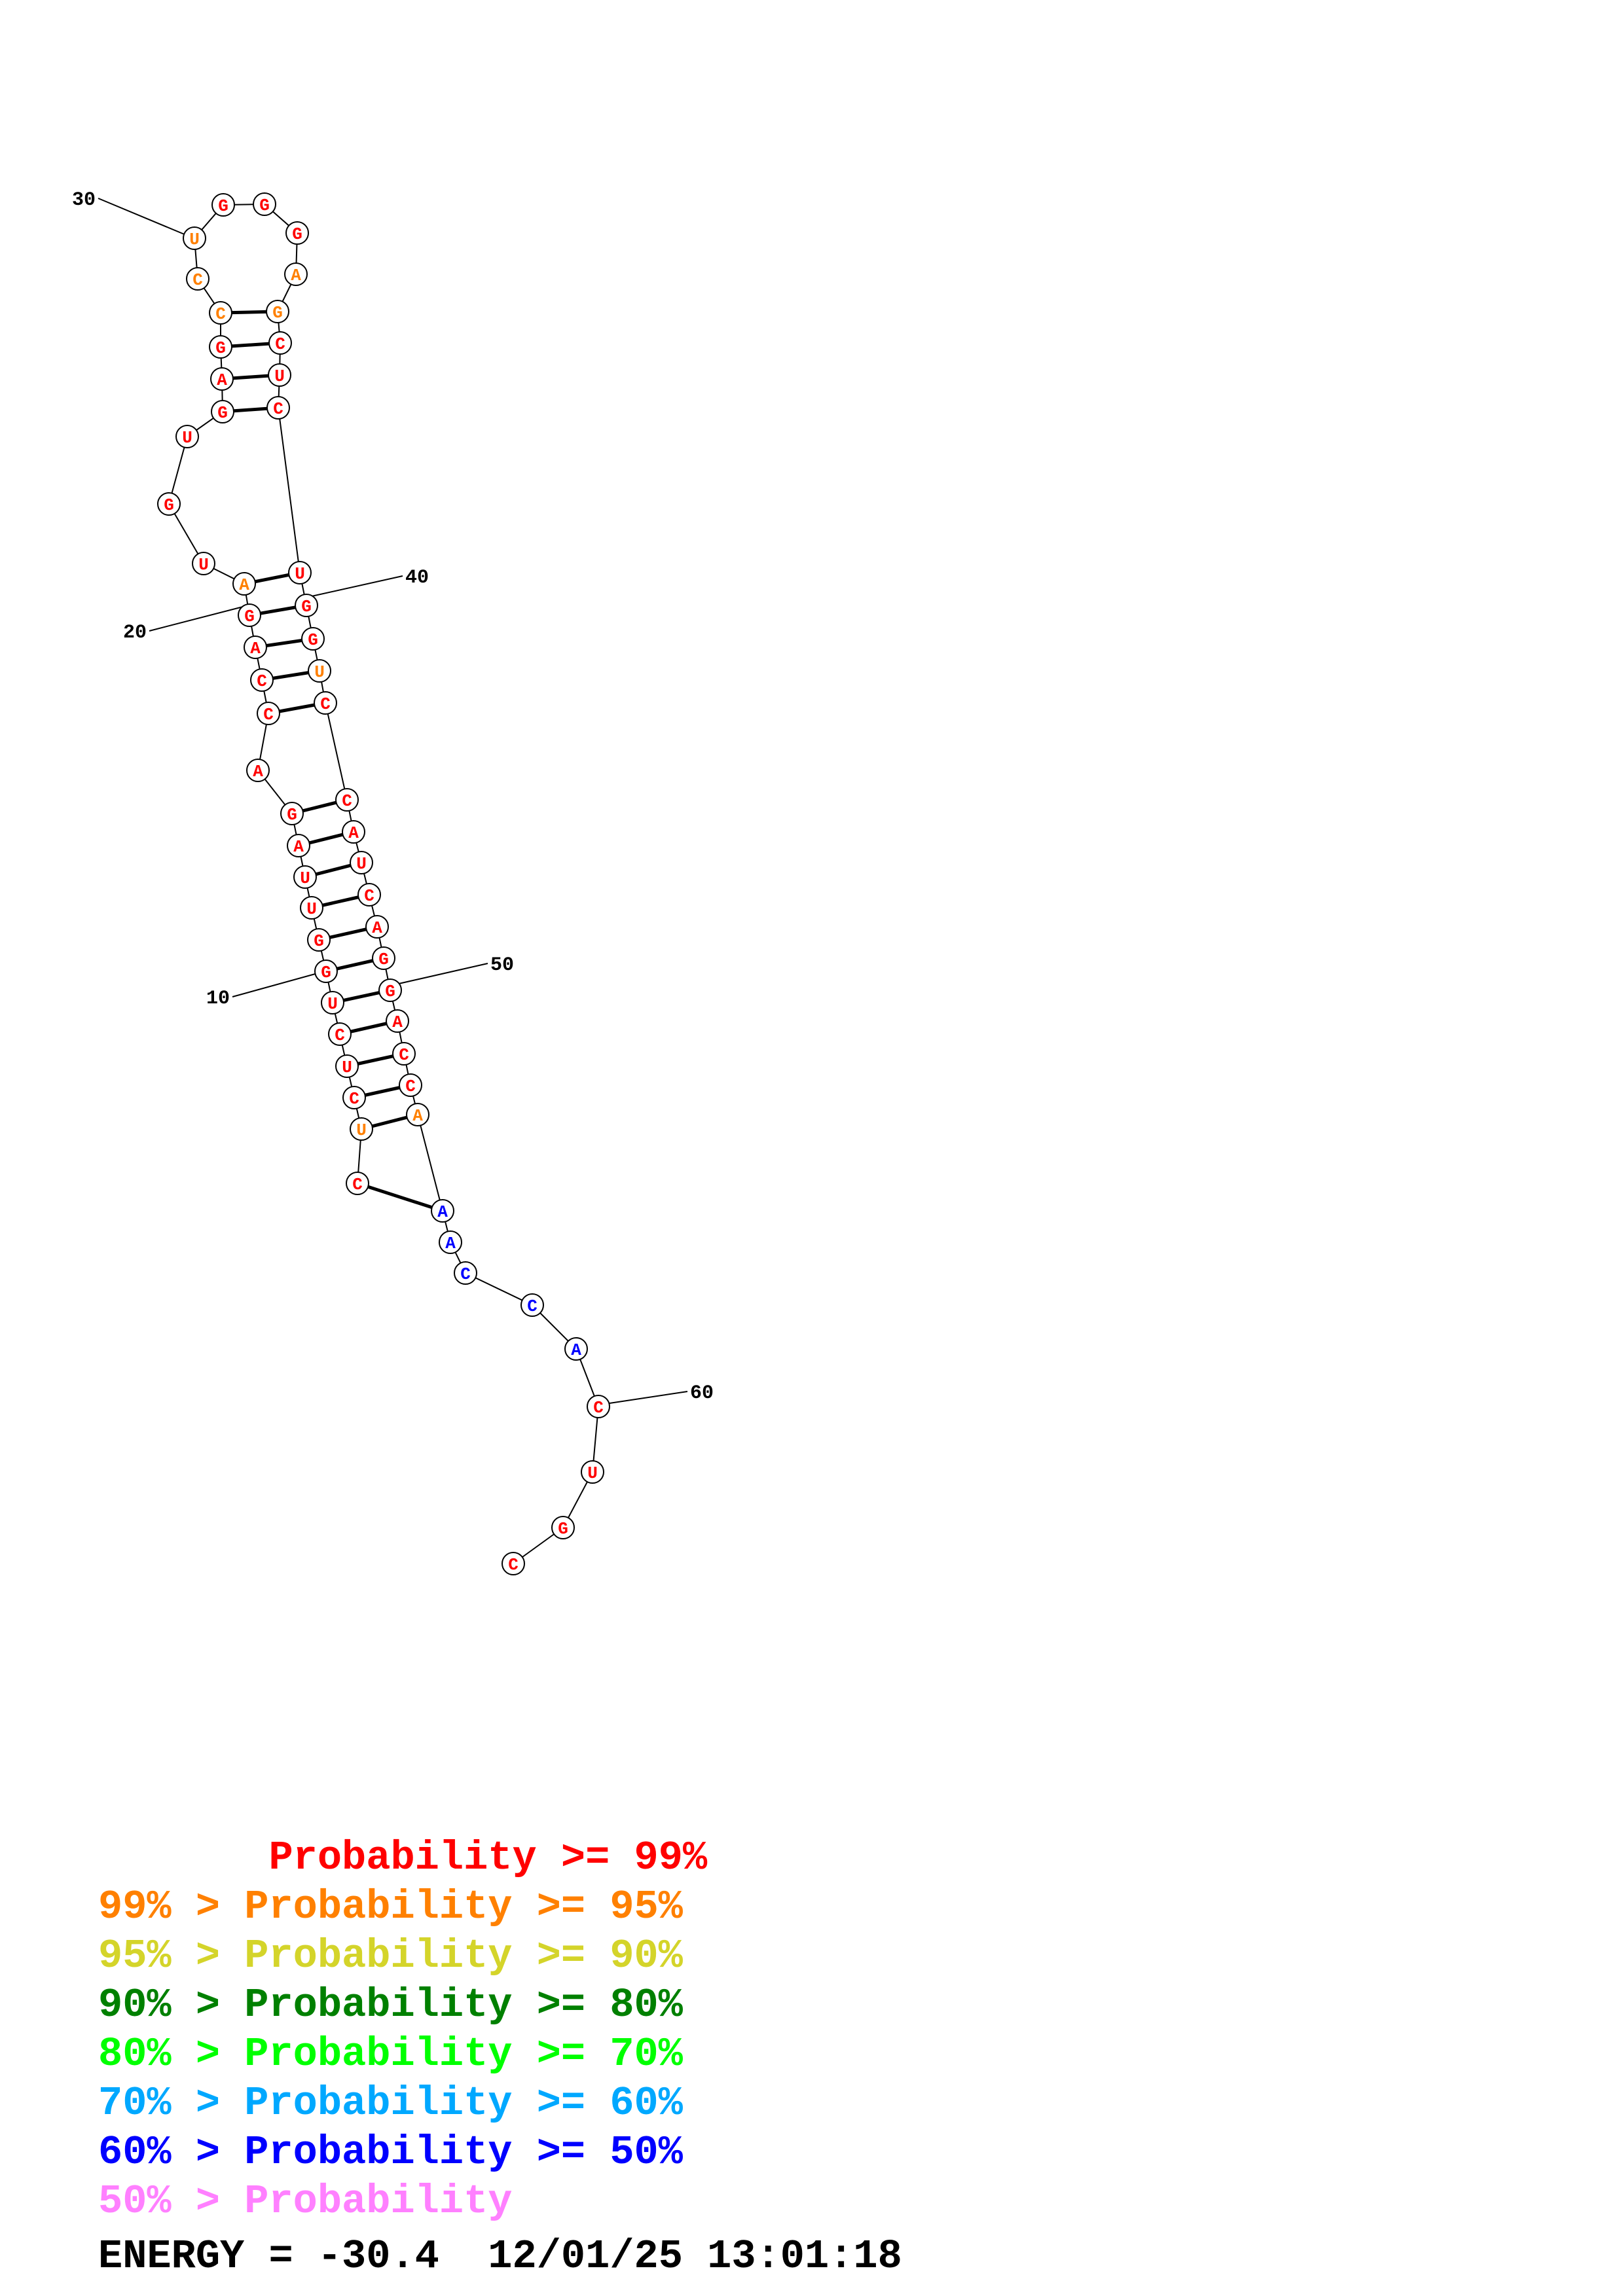 Image resolution: width=1623 pixels, height=2296 pixels. What do you see at coordinates (390, 2005) in the screenshot?
I see `legend-entry: 90% > Probability >= 80%` at bounding box center [390, 2005].